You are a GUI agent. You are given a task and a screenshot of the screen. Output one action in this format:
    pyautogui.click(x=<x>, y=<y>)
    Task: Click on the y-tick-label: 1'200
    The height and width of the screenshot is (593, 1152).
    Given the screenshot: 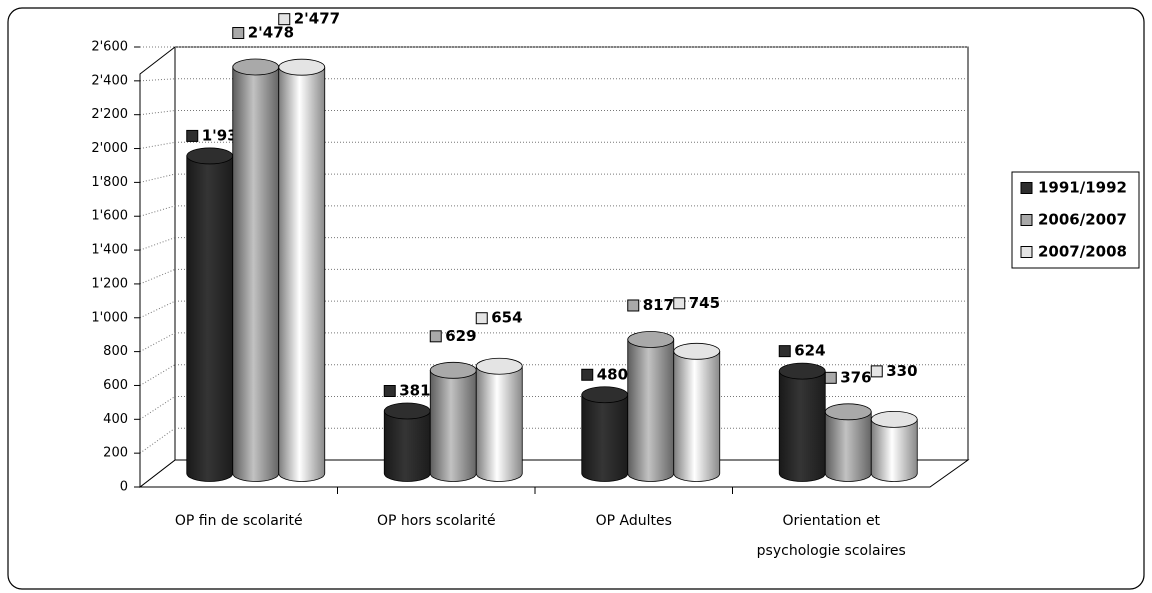 What is the action you would take?
    pyautogui.click(x=109, y=283)
    